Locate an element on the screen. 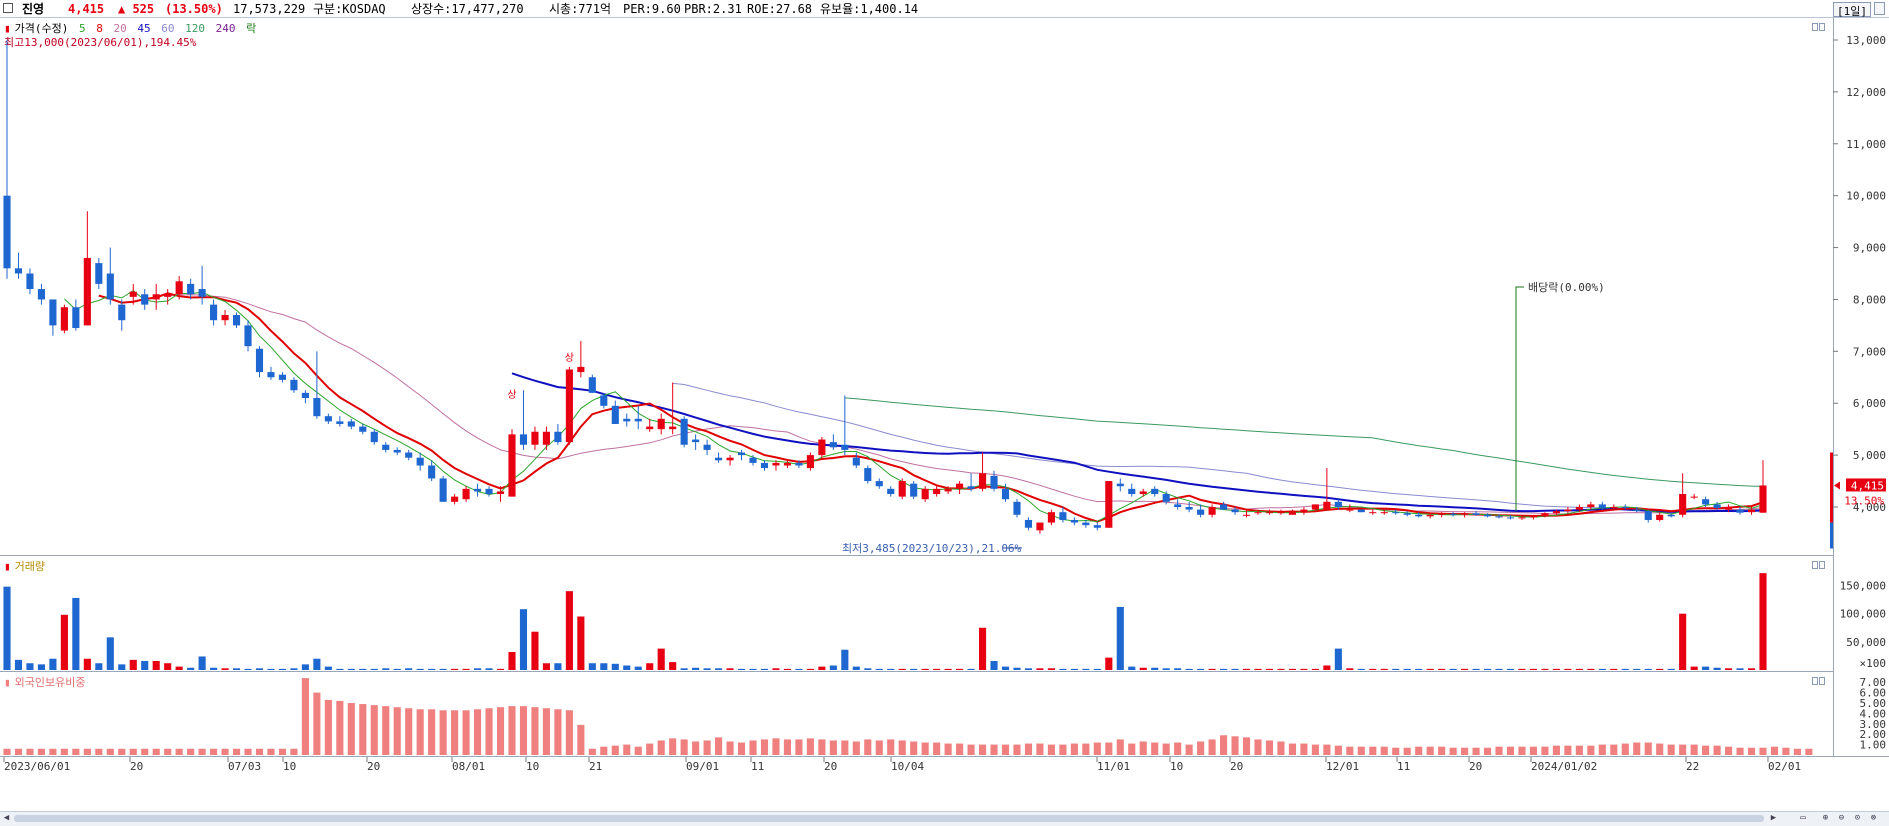 The image size is (1889, 826). volume-scale is located at coordinates (1861, 614).